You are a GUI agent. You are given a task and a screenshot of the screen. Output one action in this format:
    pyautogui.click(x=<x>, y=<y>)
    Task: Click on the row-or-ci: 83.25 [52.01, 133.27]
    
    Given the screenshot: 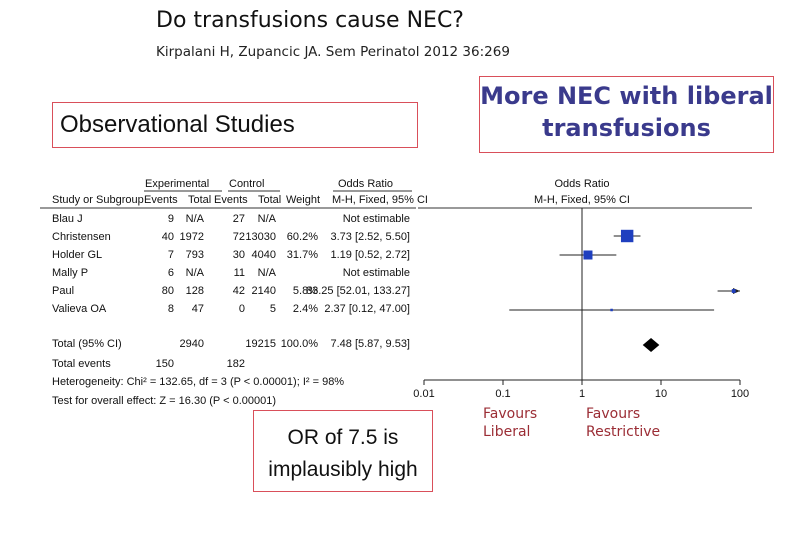 What is the action you would take?
    pyautogui.click(x=358, y=291)
    